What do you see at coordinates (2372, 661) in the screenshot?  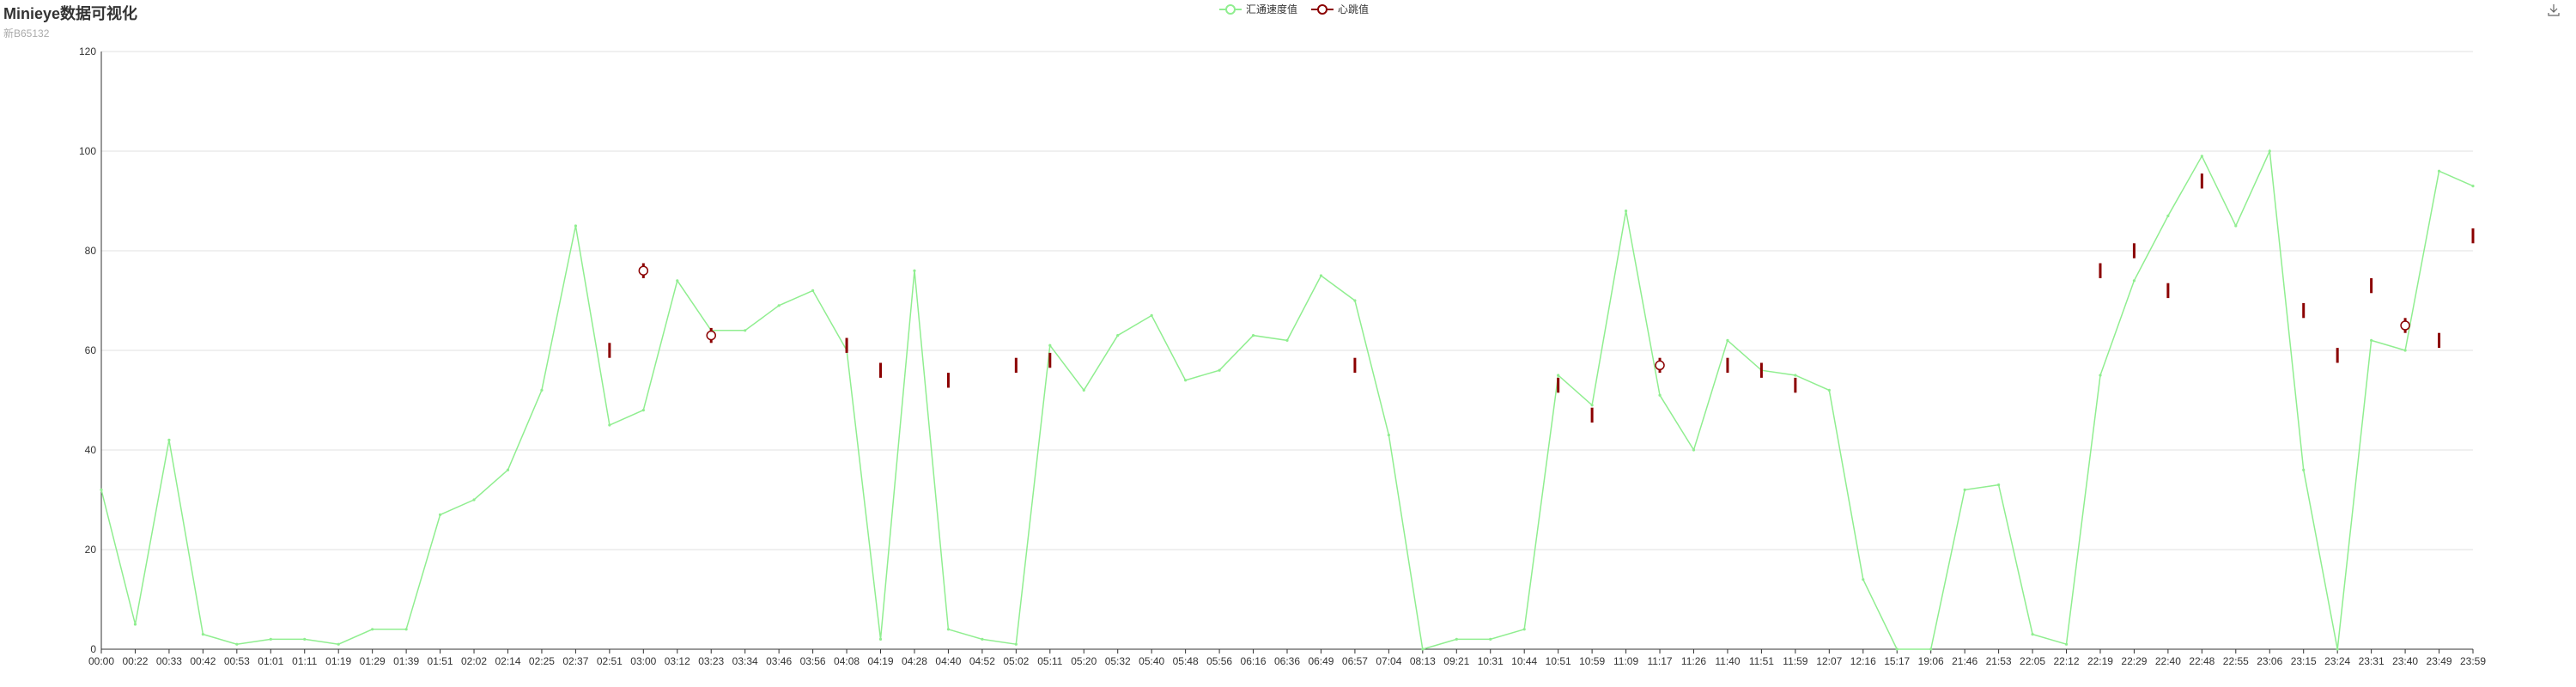 I see `x-tick-label: 23:31` at bounding box center [2372, 661].